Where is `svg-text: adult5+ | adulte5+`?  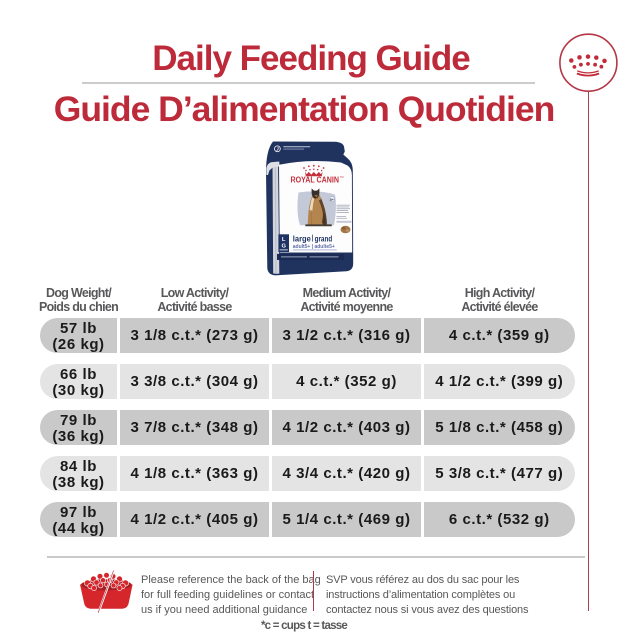 svg-text: adult5+ | adulte5+ is located at coordinates (314, 247).